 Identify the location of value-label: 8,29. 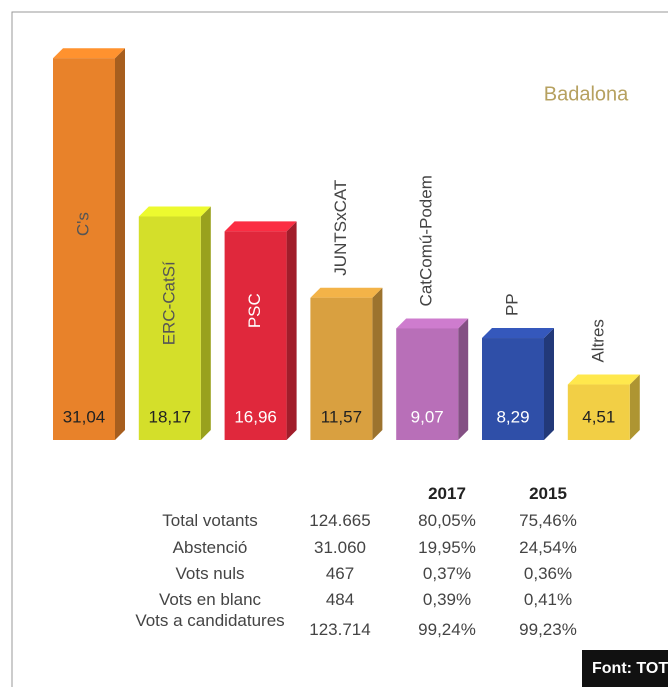
(512, 416).